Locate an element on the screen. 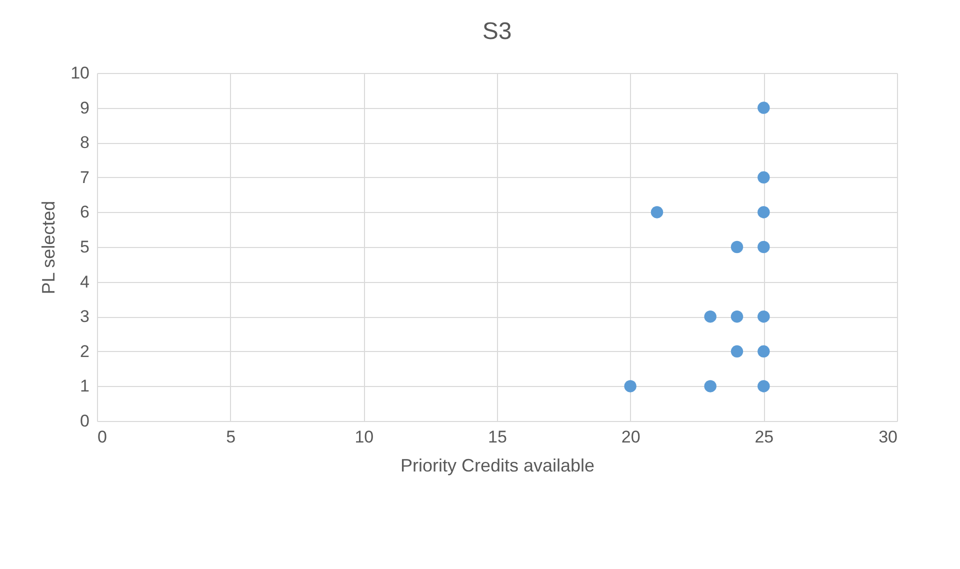  y-tick-label: 4 is located at coordinates (85, 282).